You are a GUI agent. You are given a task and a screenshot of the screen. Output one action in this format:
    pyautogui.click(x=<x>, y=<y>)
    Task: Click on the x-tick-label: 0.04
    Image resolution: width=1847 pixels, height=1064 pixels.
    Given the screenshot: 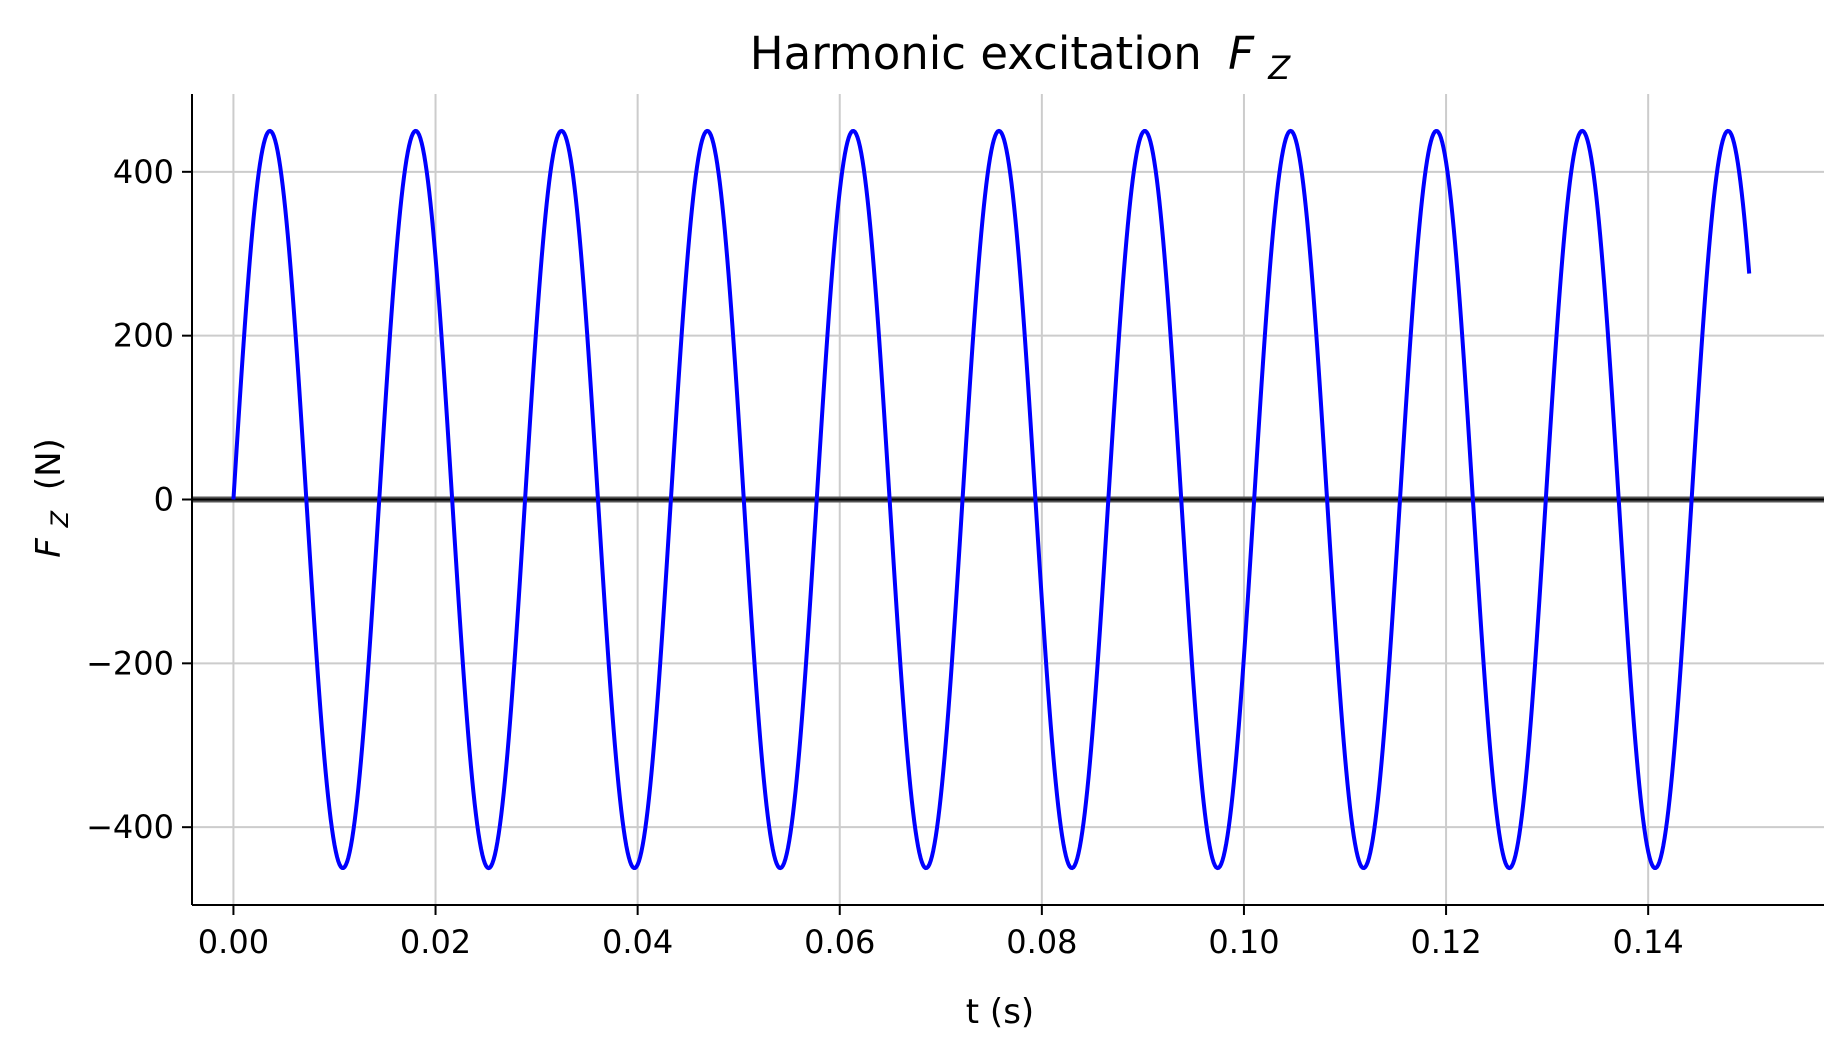 What is the action you would take?
    pyautogui.click(x=637, y=942)
    